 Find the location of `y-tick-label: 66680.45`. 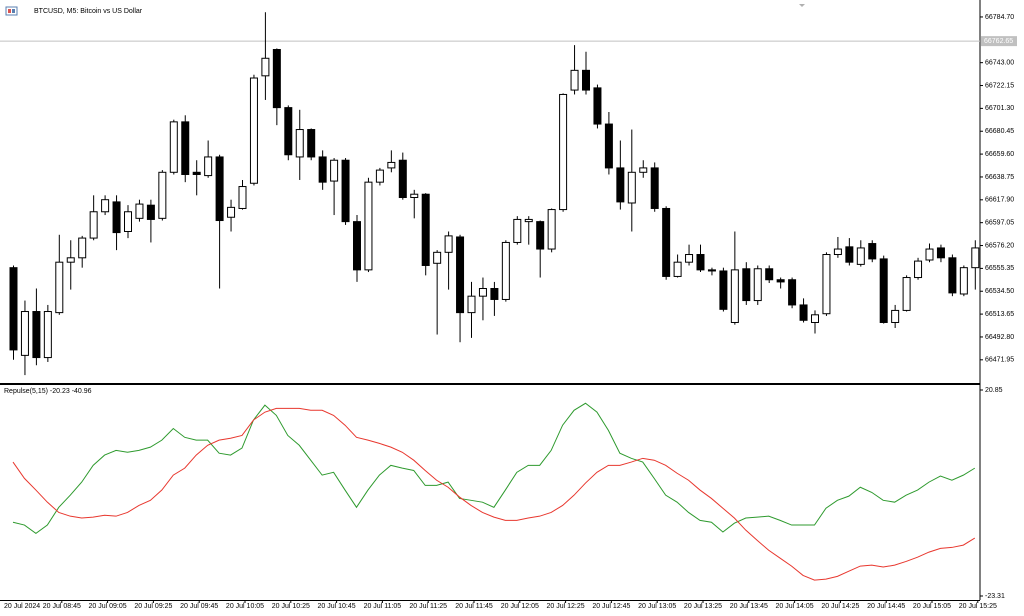

y-tick-label: 66680.45 is located at coordinates (999, 131).